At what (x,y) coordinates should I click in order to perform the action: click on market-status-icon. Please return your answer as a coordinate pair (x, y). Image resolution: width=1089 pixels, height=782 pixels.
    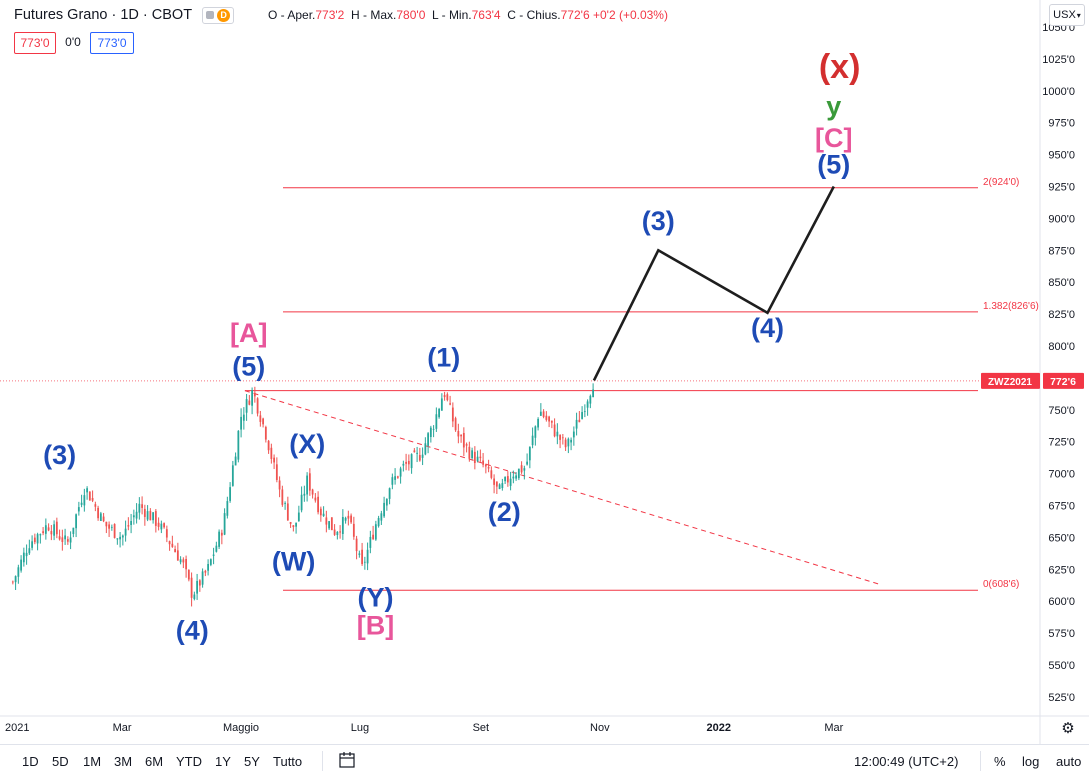
    Looking at the image, I should click on (210, 15).